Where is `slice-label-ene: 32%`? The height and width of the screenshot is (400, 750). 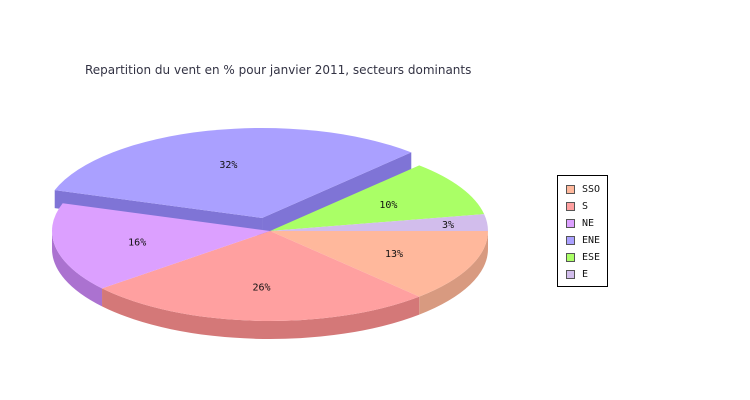 slice-label-ene: 32% is located at coordinates (228, 165).